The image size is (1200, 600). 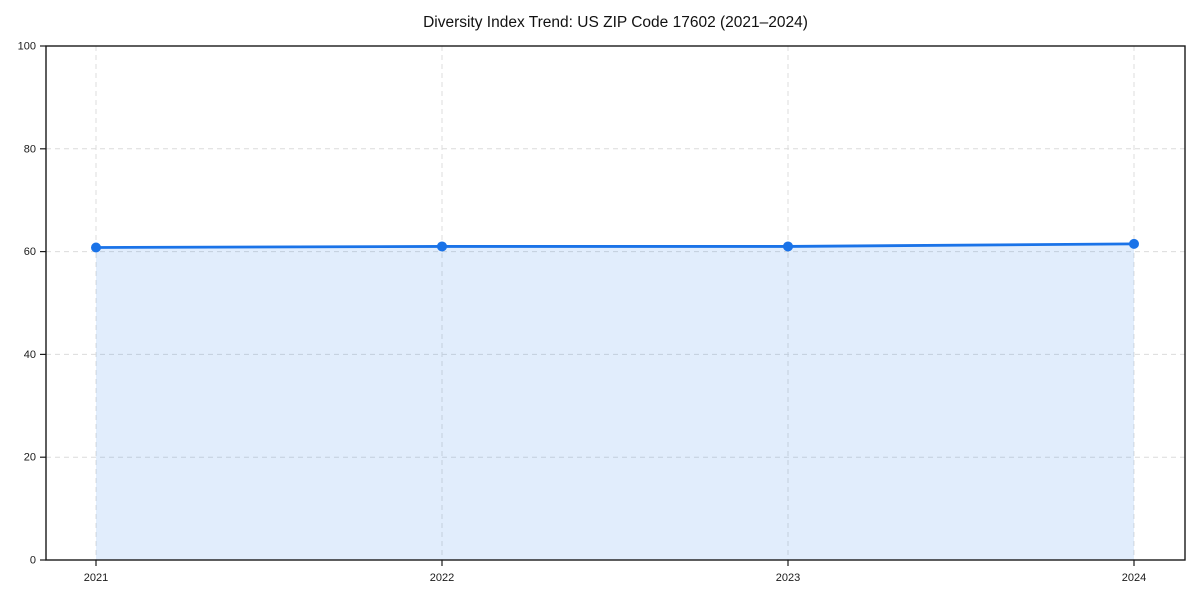 I want to click on x-tick-label: 2022, so click(x=442, y=578).